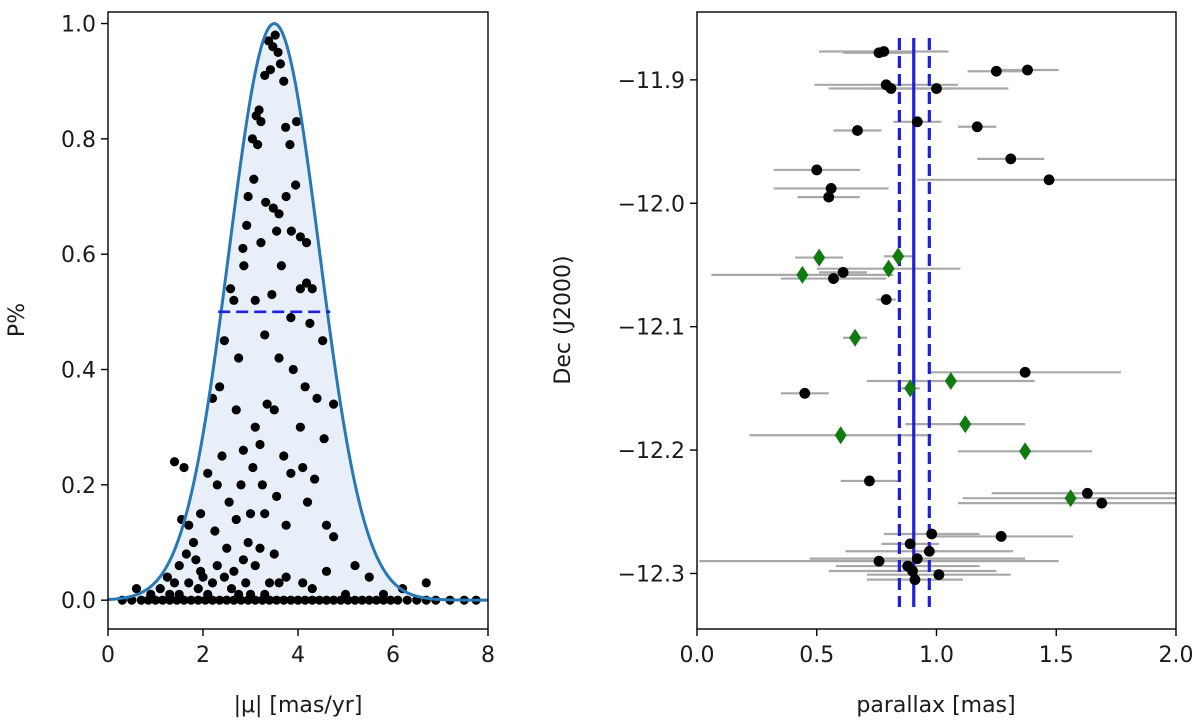 The height and width of the screenshot is (727, 1200). Describe the element at coordinates (816, 655) in the screenshot. I see `right-xtick-label-1: 0.5` at that location.